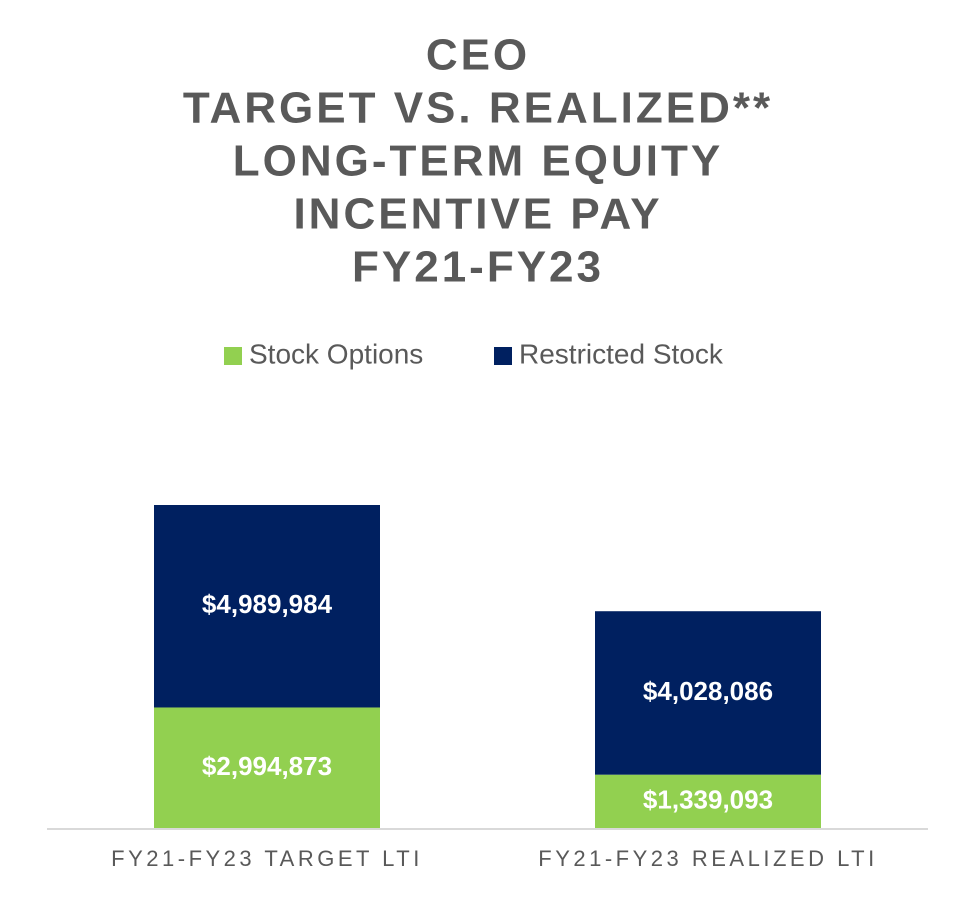  I want to click on legend-label: Stock Options, so click(336, 353).